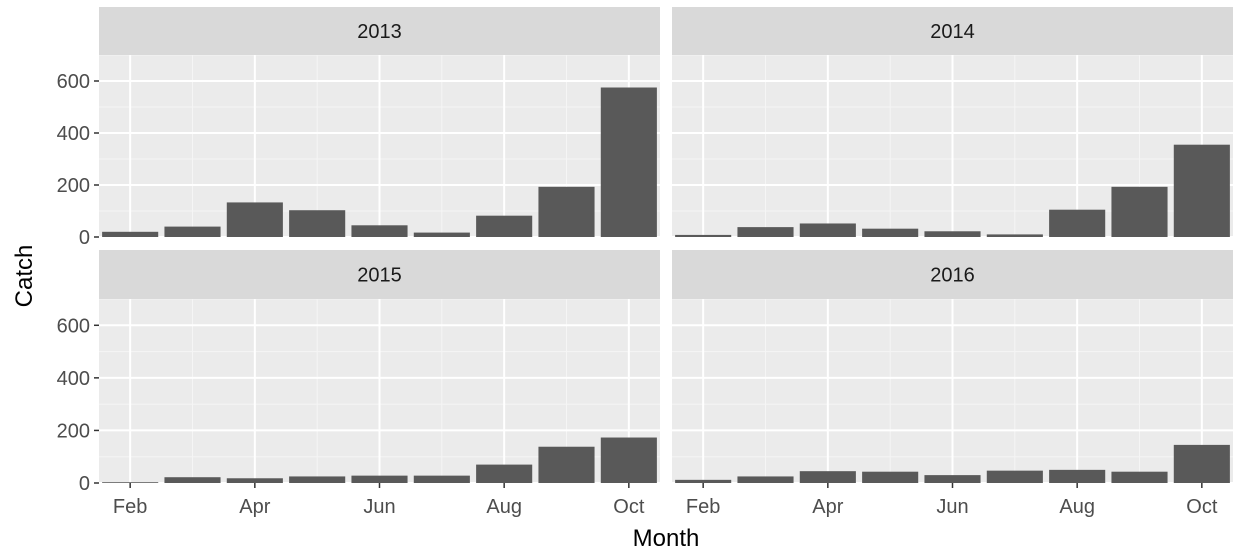 This screenshot has width=1235, height=554. I want to click on facet-strip-label: 2014, so click(952, 32).